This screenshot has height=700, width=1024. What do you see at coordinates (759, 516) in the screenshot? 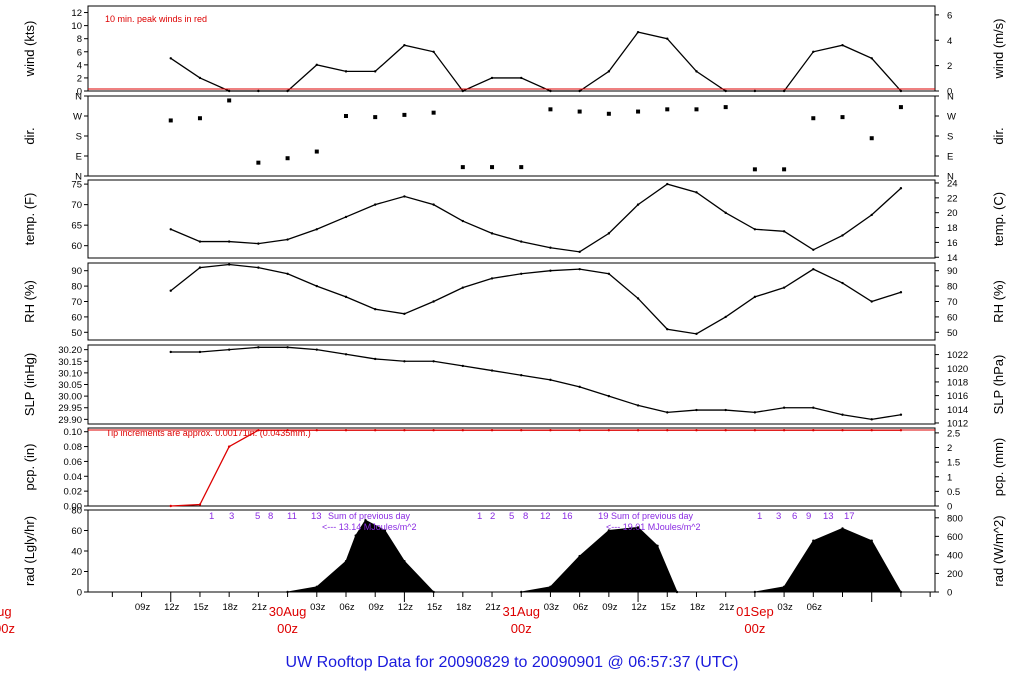
I see `rad-hour-label: 1` at bounding box center [759, 516].